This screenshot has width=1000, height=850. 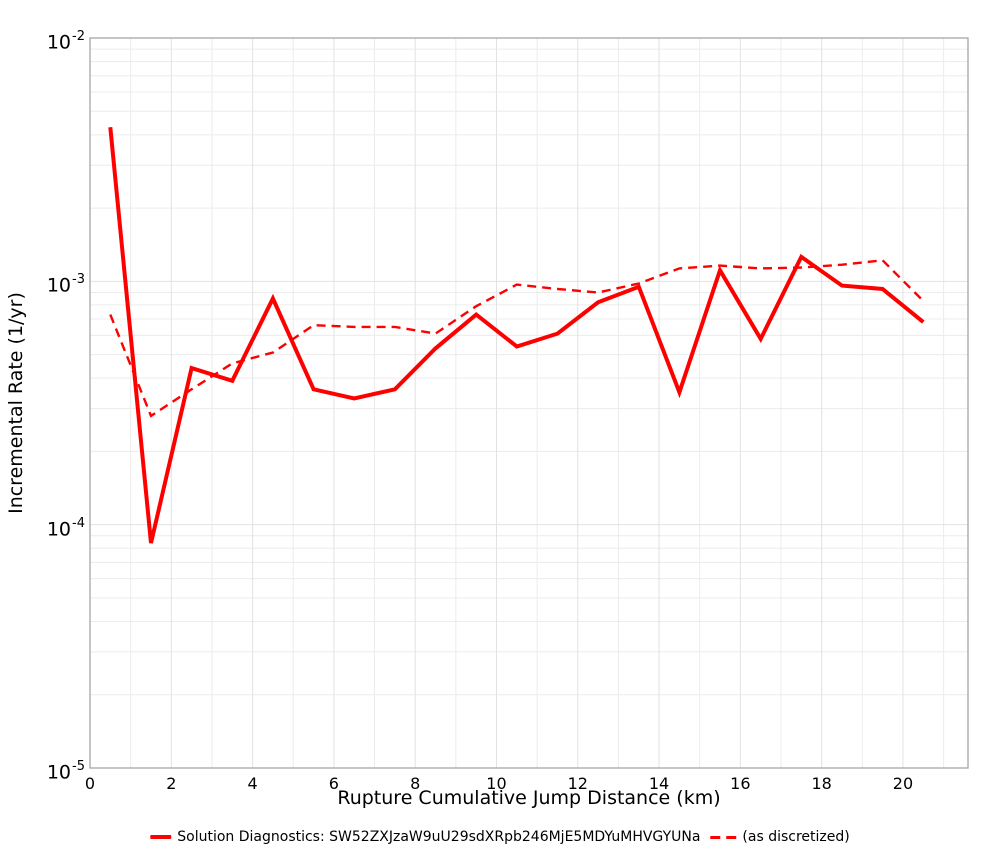 I want to click on x-tick-label: 20, so click(x=903, y=783).